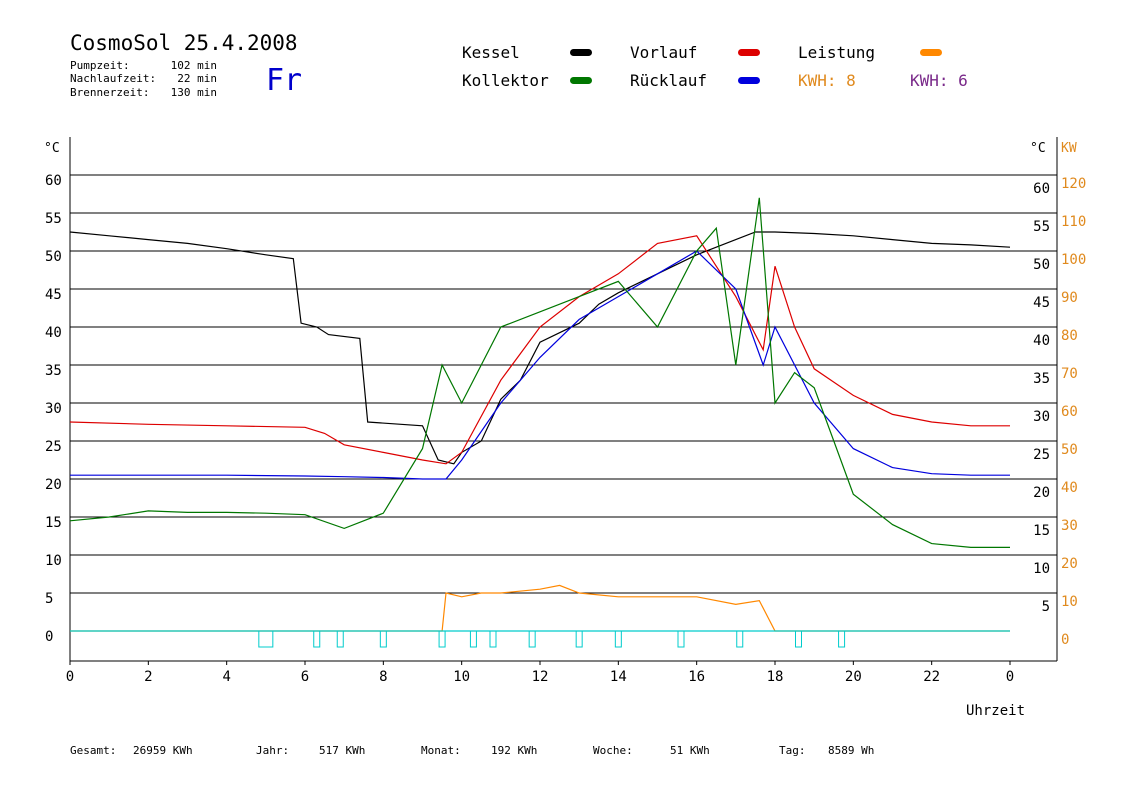  What do you see at coordinates (1069, 374) in the screenshot?
I see `kw-tick-label: 70` at bounding box center [1069, 374].